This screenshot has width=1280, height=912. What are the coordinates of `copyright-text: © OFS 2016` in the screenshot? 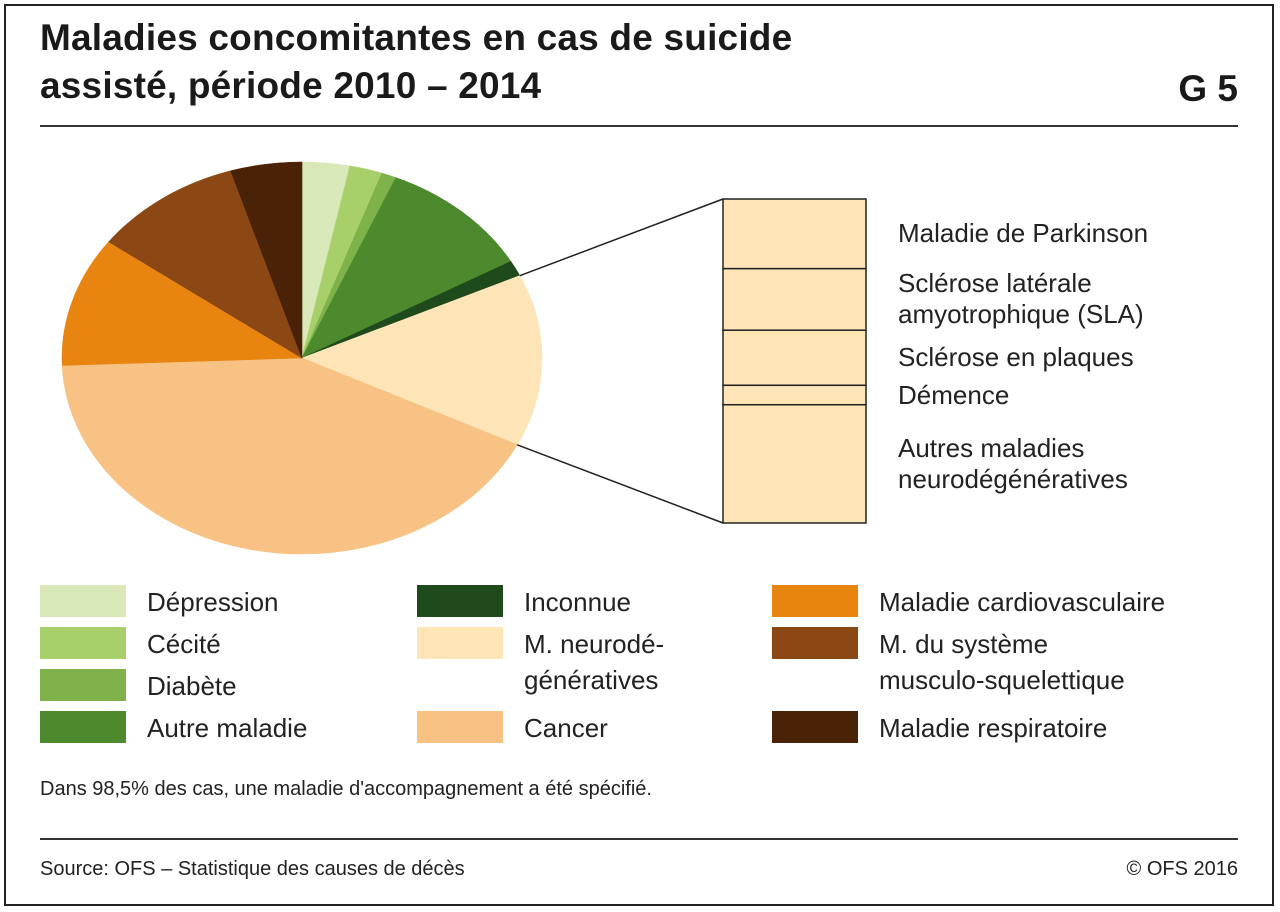 It's located at (1182, 869).